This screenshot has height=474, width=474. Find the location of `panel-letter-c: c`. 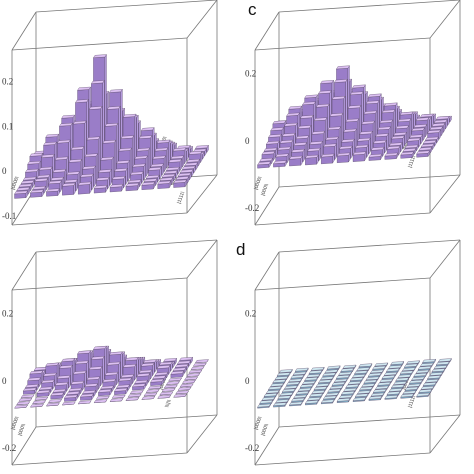

panel-letter-c: c is located at coordinates (252, 9).